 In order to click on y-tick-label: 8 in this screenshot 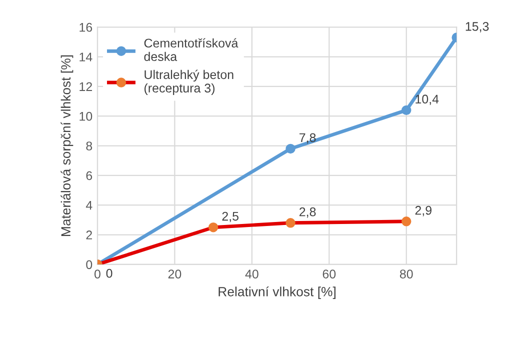, I will do `click(89, 146)`.